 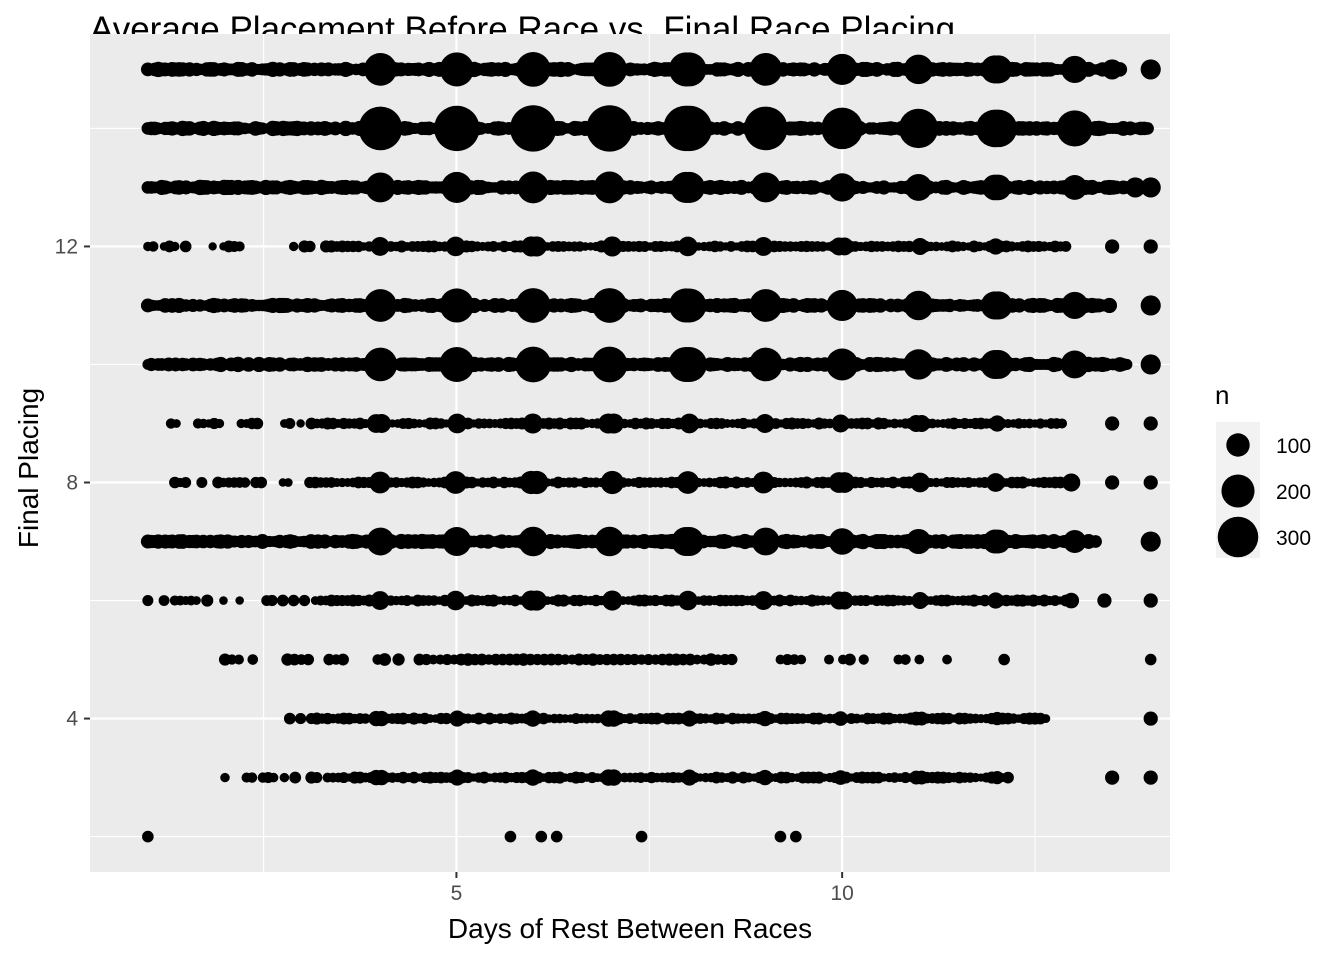 I want to click on y-tick-label: 12, so click(x=66, y=246).